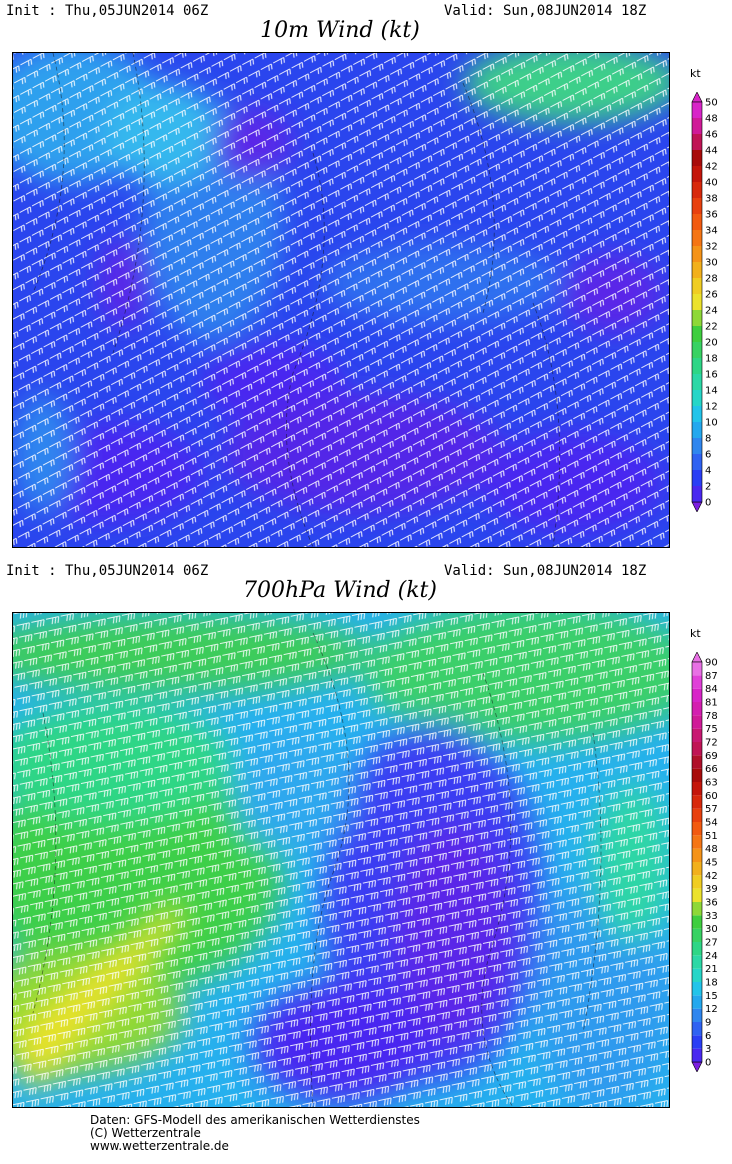  What do you see at coordinates (711, 407) in the screenshot?
I see `top-colorbar-tick-label: 12` at bounding box center [711, 407].